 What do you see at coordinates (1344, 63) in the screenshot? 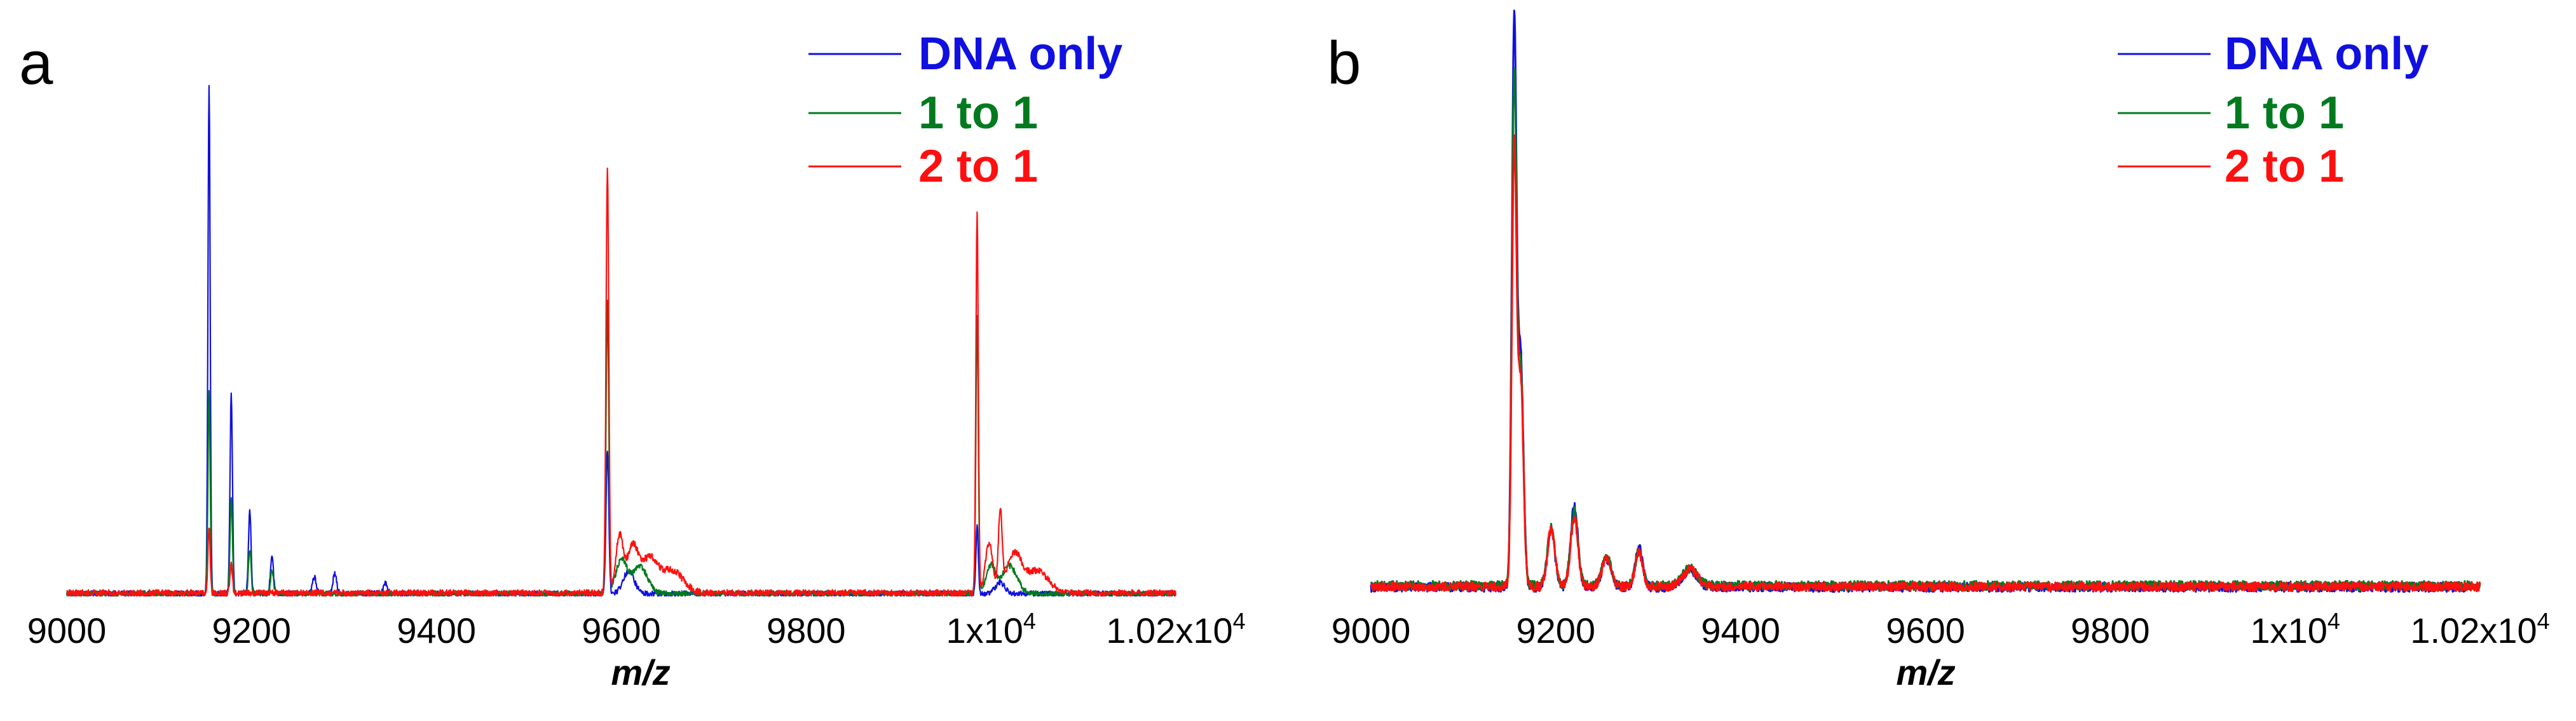
I see `panel-b-letter: b` at bounding box center [1344, 63].